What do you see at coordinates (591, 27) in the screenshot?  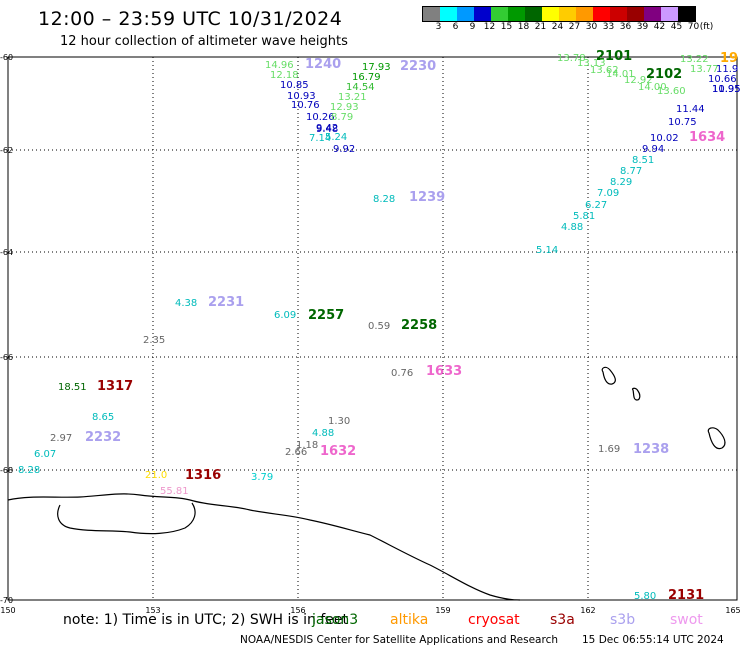 I see `color-scale-label: 30` at bounding box center [591, 27].